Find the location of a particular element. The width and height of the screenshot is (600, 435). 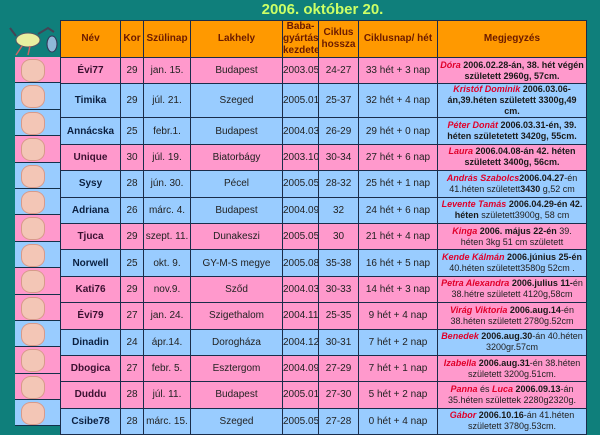

note-bold: 2006.10.16 is located at coordinates (500, 415).